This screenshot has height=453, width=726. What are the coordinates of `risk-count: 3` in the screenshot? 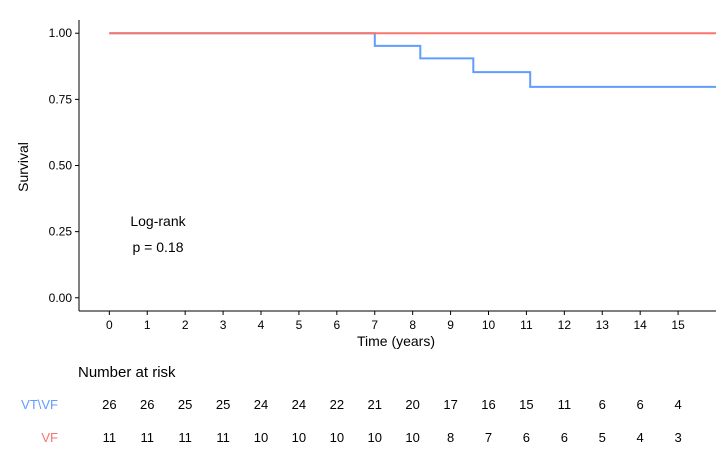 It's located at (677, 437).